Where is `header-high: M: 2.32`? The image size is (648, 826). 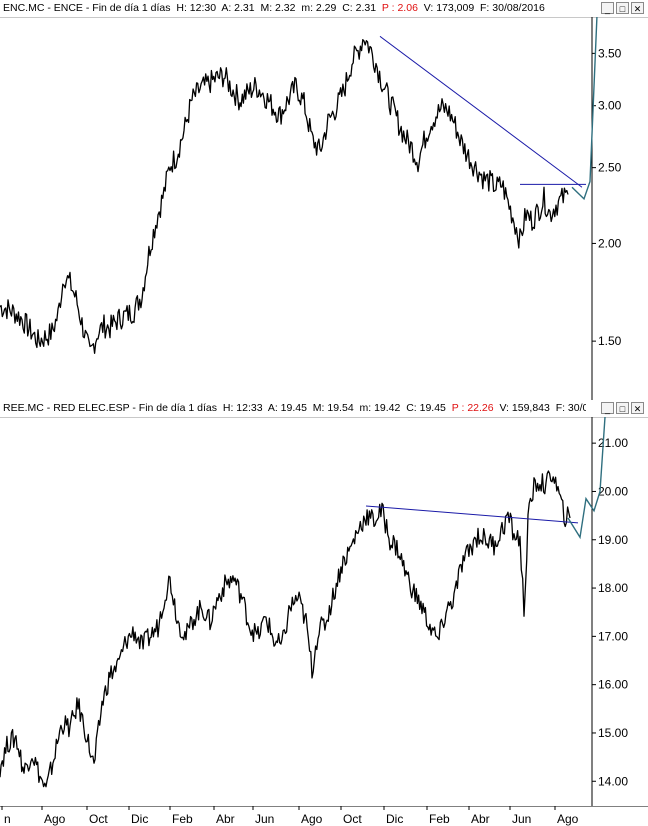 header-high: M: 2.32 is located at coordinates (278, 8).